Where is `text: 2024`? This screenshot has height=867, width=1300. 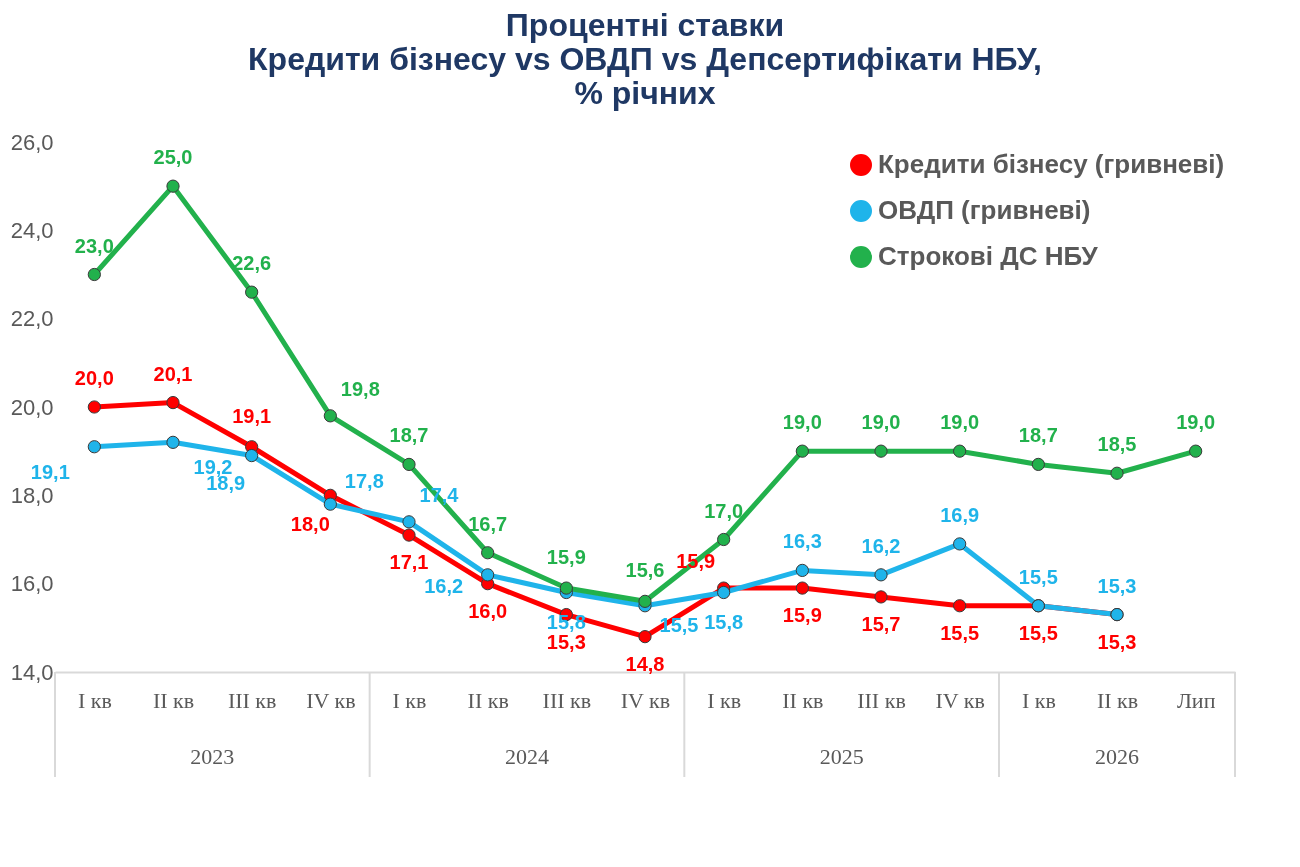 text: 2024 is located at coordinates (527, 756).